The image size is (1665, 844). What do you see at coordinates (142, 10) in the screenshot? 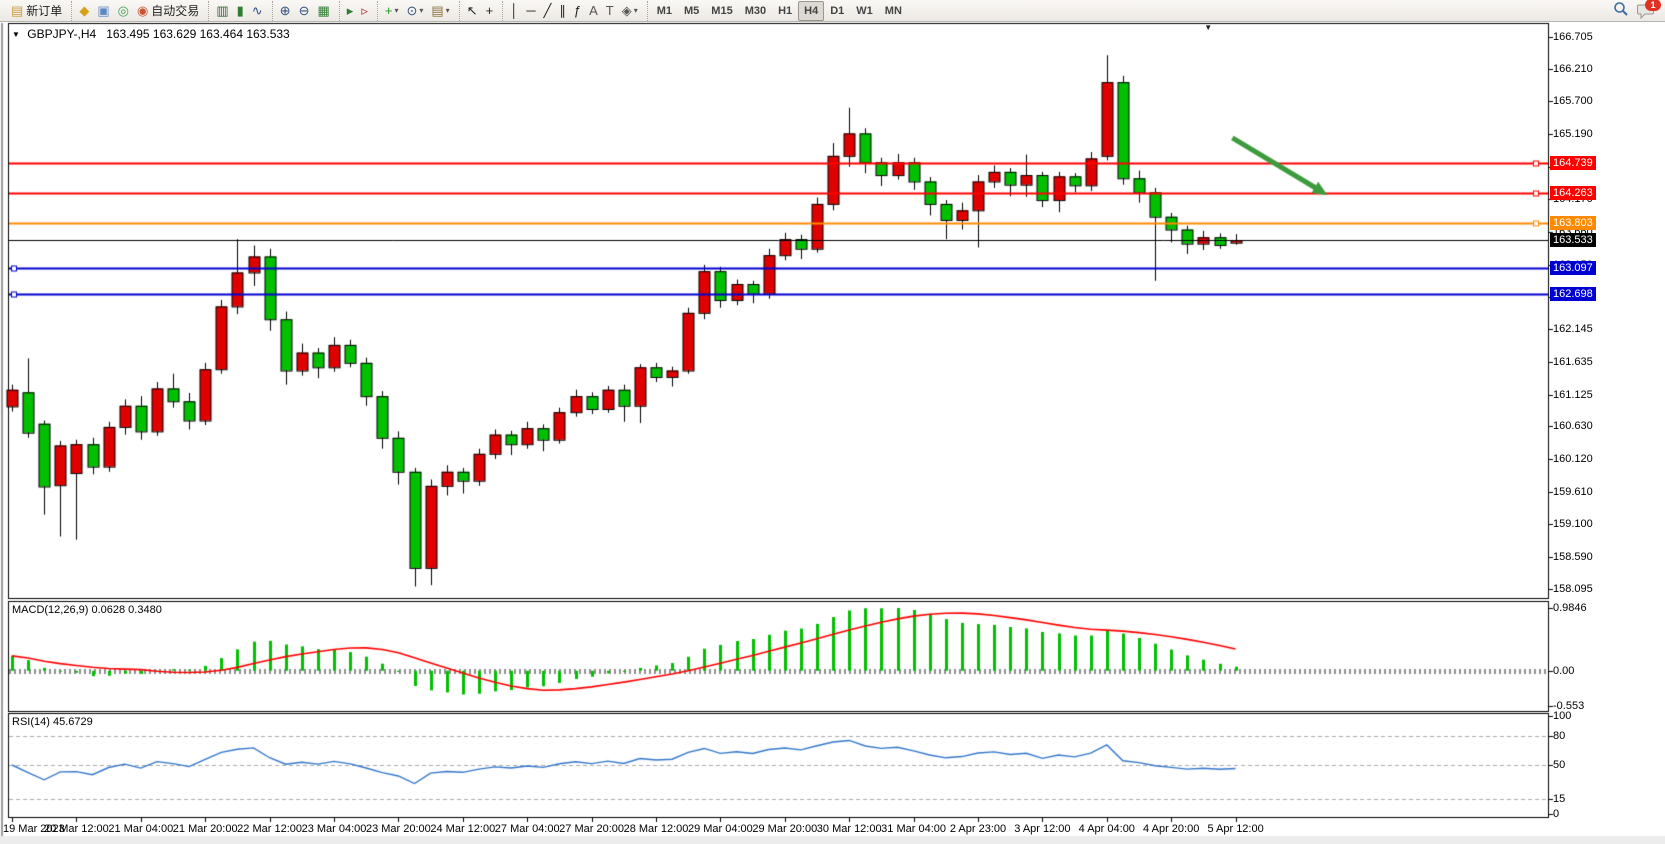
I see `autotrading-icon: ◉` at bounding box center [142, 10].